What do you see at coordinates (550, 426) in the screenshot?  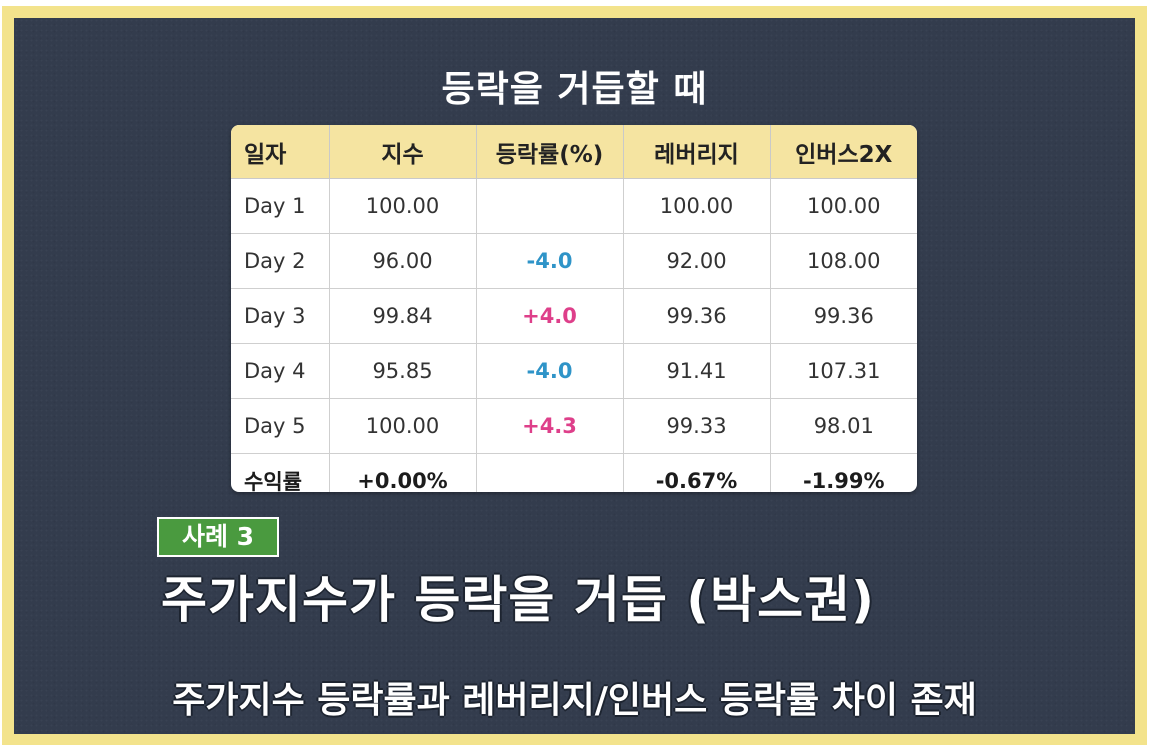 I see `cell-change-rate: +4.3` at bounding box center [550, 426].